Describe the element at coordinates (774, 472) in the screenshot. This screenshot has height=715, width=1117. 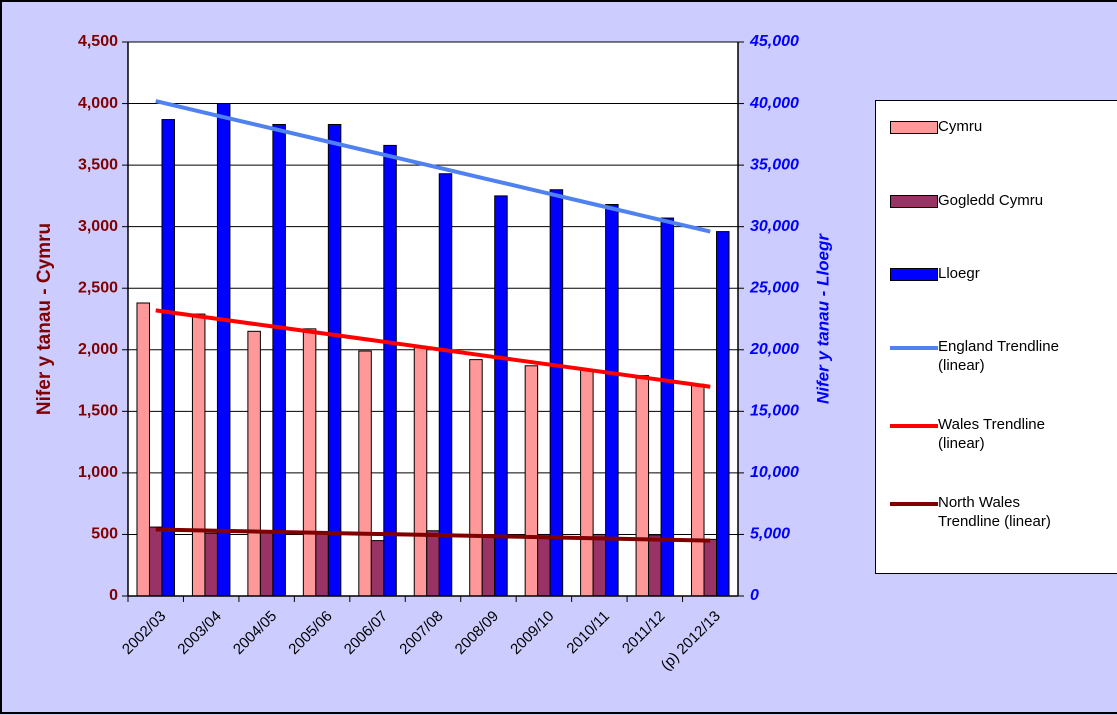
I see `y2-tick-label: 10,000` at that location.